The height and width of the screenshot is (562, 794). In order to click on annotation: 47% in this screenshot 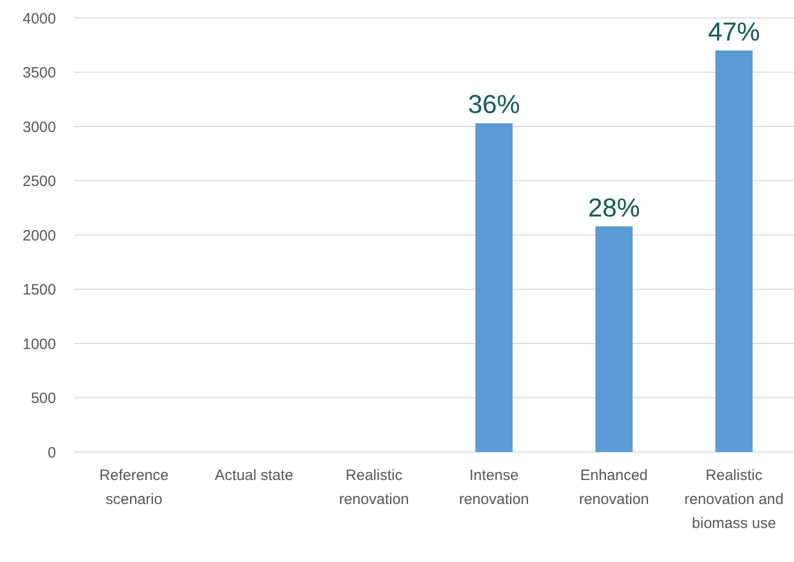, I will do `click(734, 31)`.